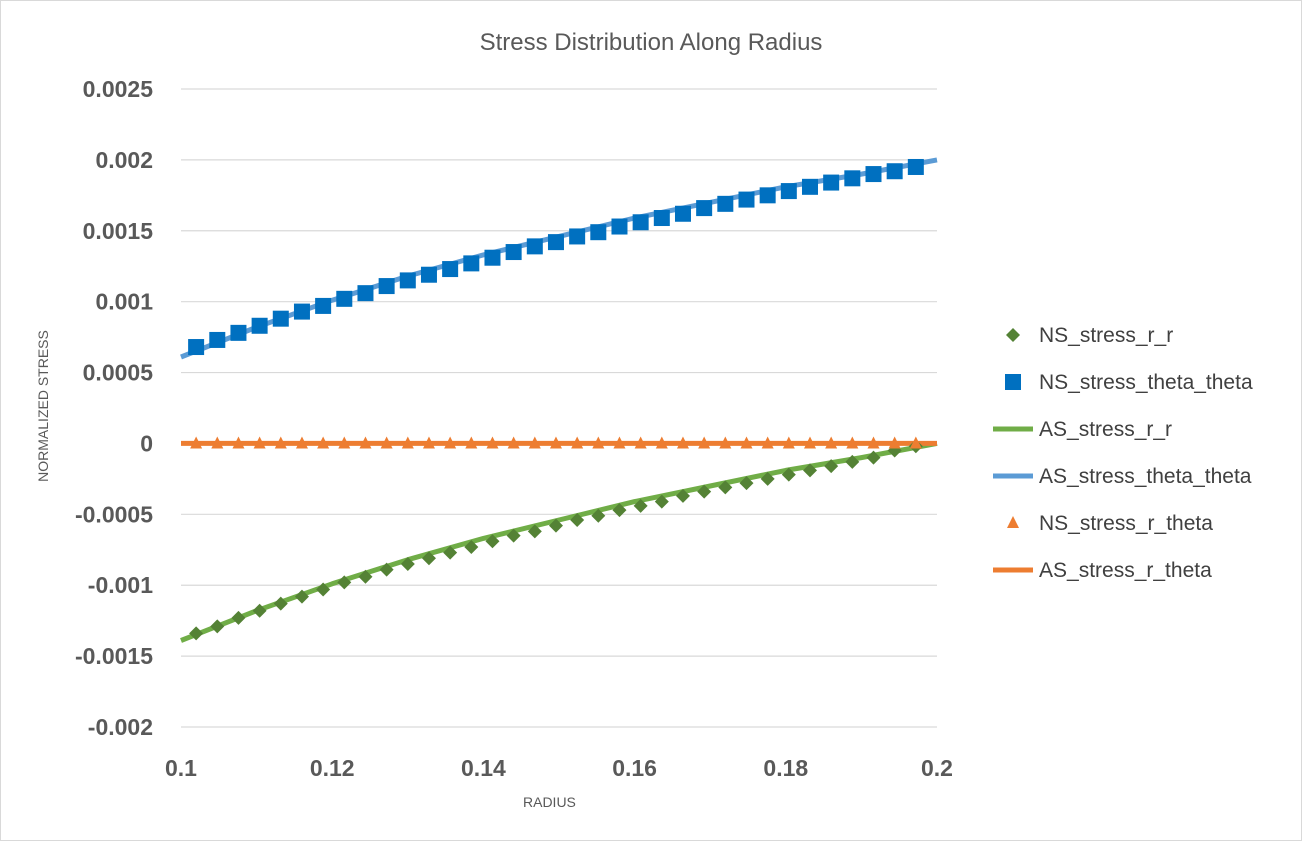  I want to click on legend-item: AS_stress_r_theta, so click(1102, 570).